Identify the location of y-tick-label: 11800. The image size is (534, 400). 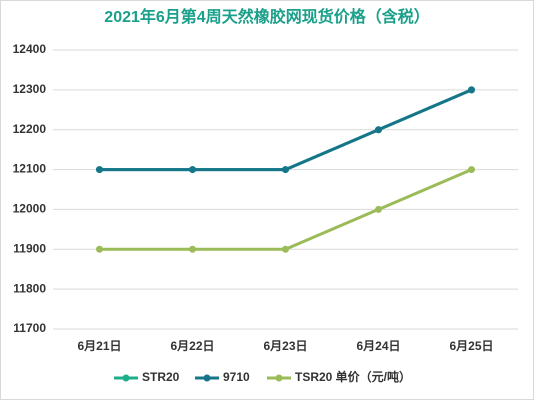
(29, 288).